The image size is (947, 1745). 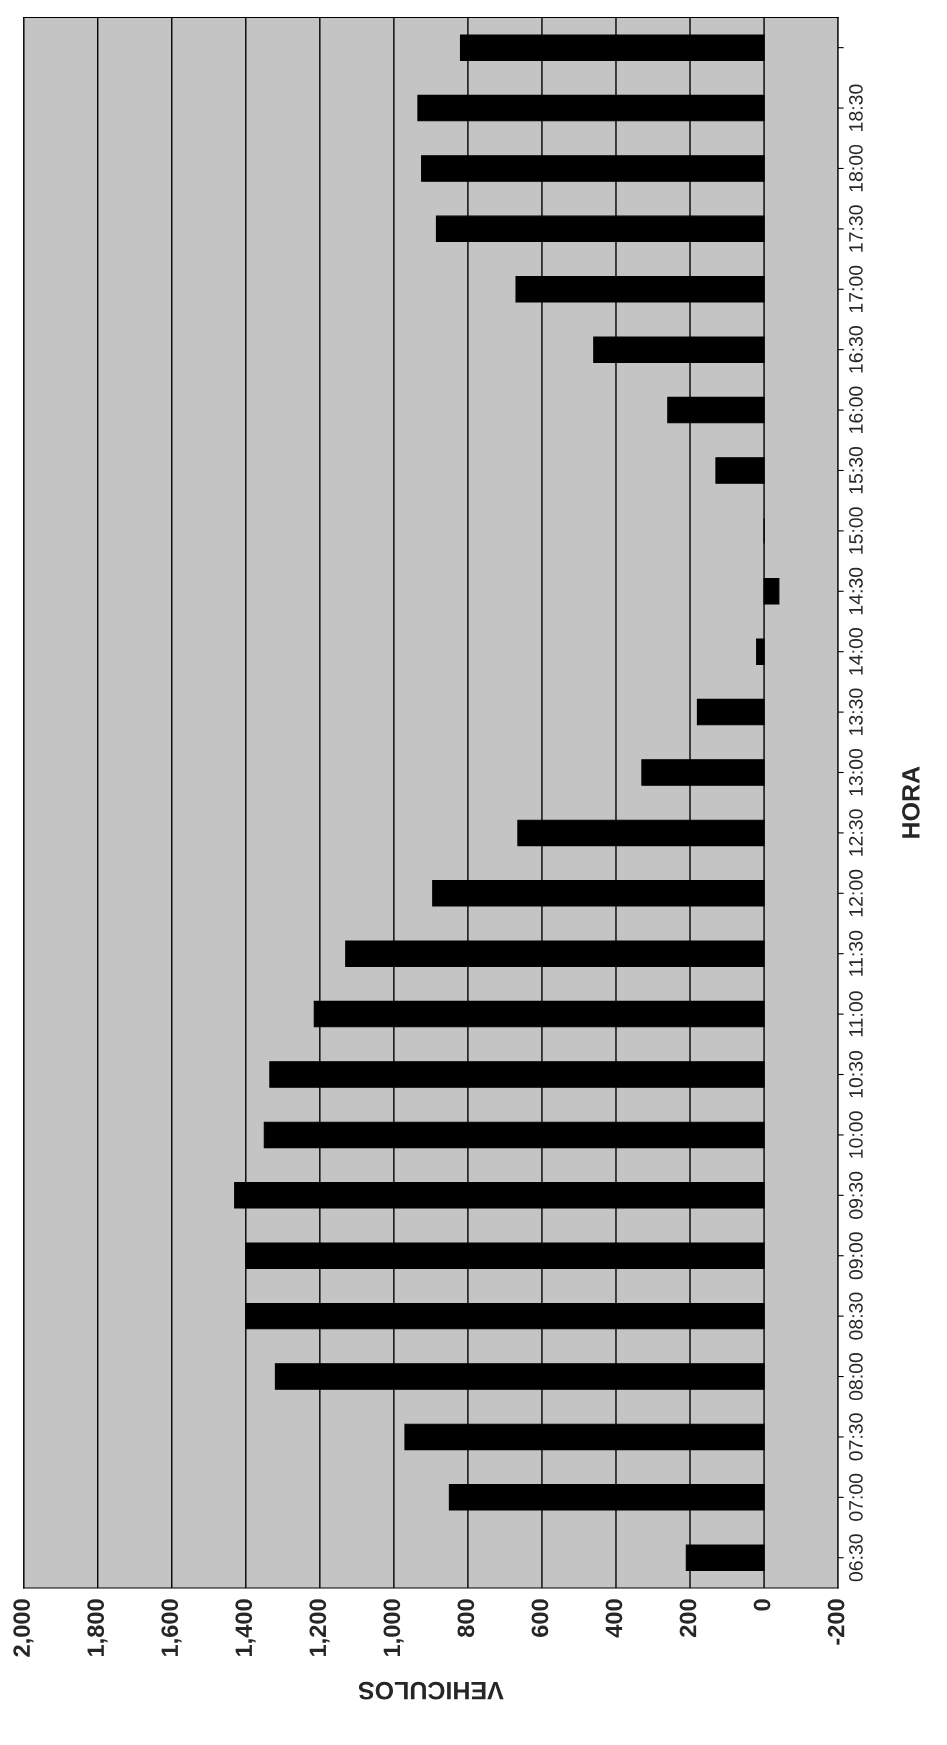 I want to click on y-tick-label: 07:00, so click(x=856, y=1497).